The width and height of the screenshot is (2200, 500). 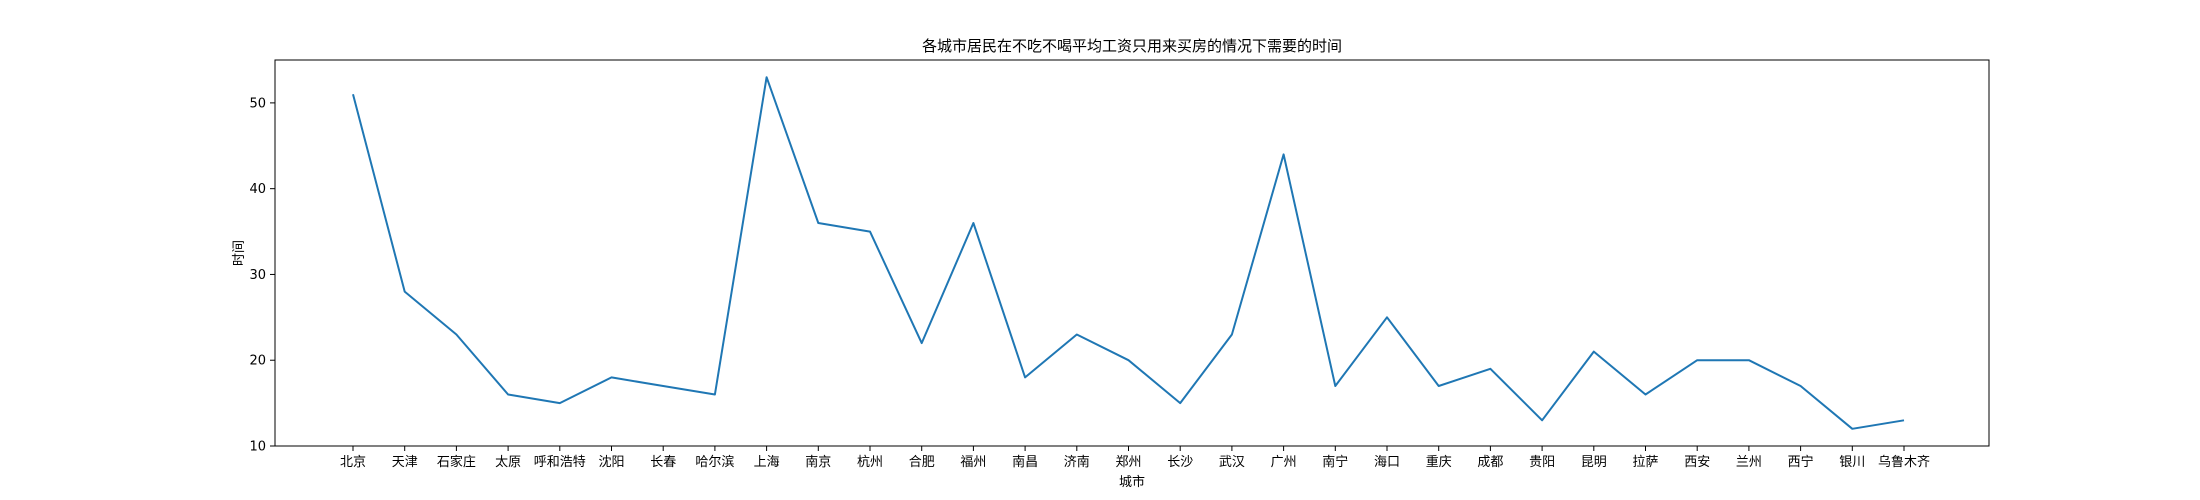 I want to click on y-axis: 10 20 30 40 50, so click(x=262, y=275).